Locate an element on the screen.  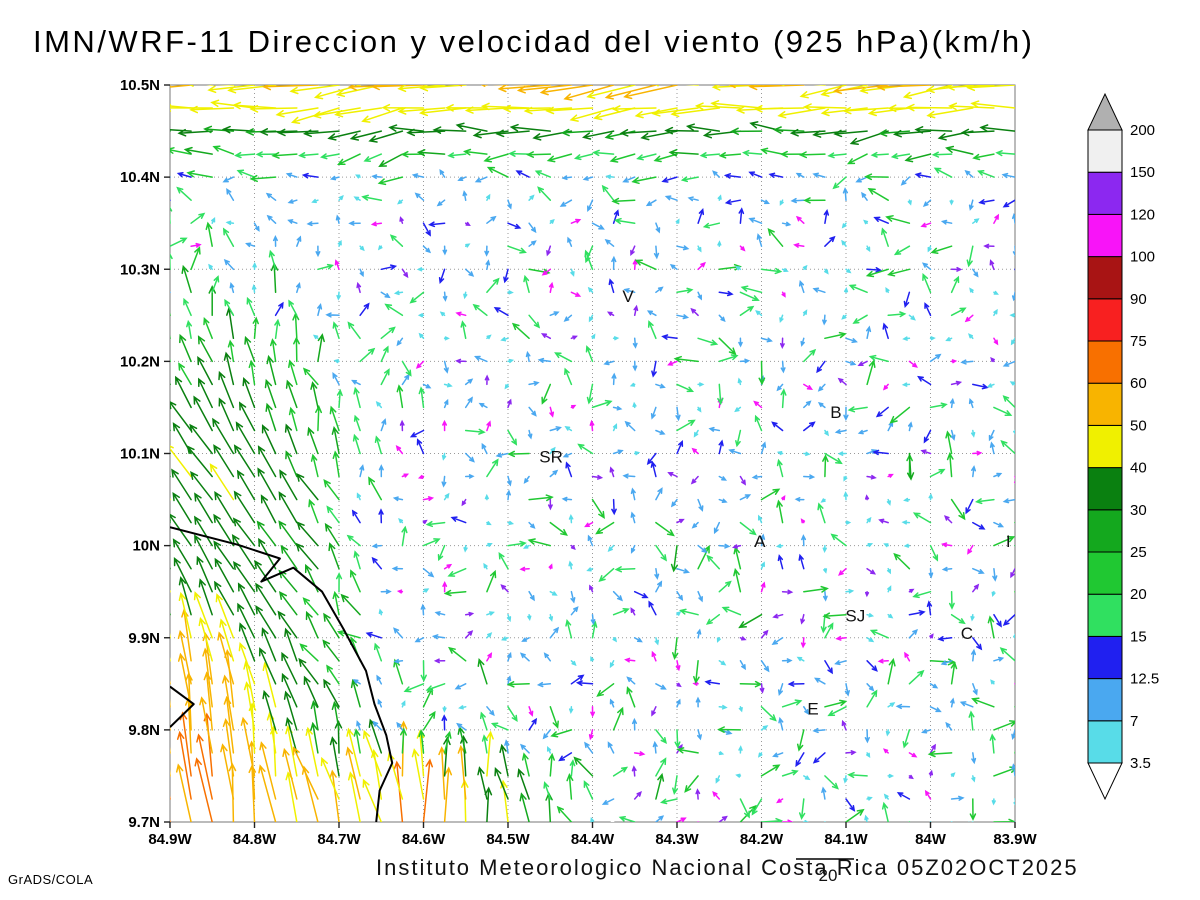
colorbar-band is located at coordinates (1105, 320).